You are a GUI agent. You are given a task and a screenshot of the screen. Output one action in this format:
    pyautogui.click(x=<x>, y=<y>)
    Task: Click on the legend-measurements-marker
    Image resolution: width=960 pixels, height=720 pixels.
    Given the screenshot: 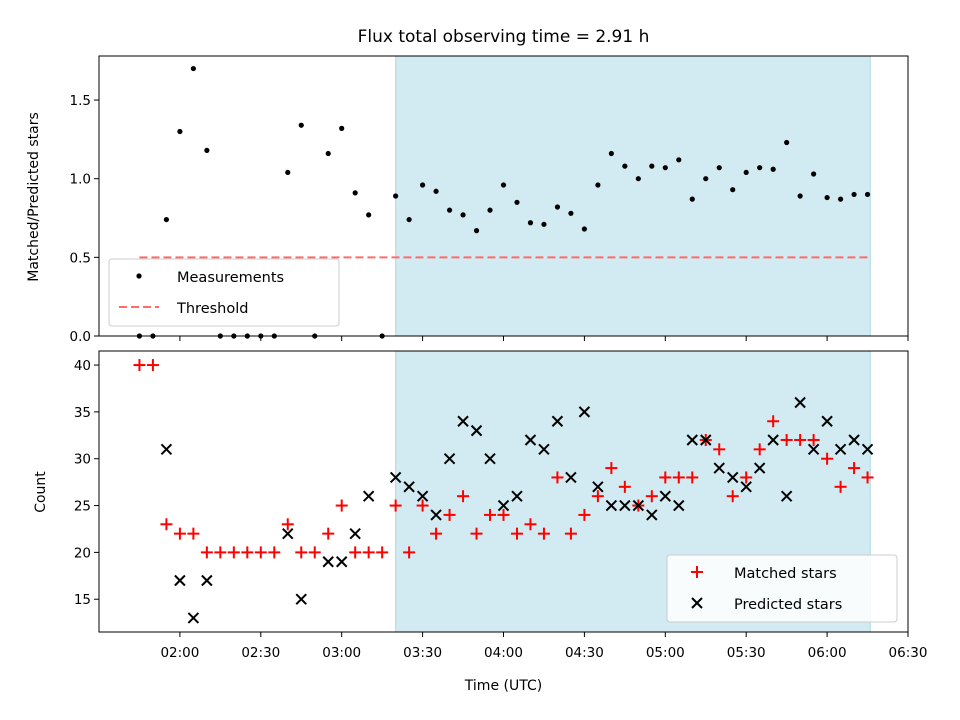 What is the action you would take?
    pyautogui.click(x=139, y=276)
    